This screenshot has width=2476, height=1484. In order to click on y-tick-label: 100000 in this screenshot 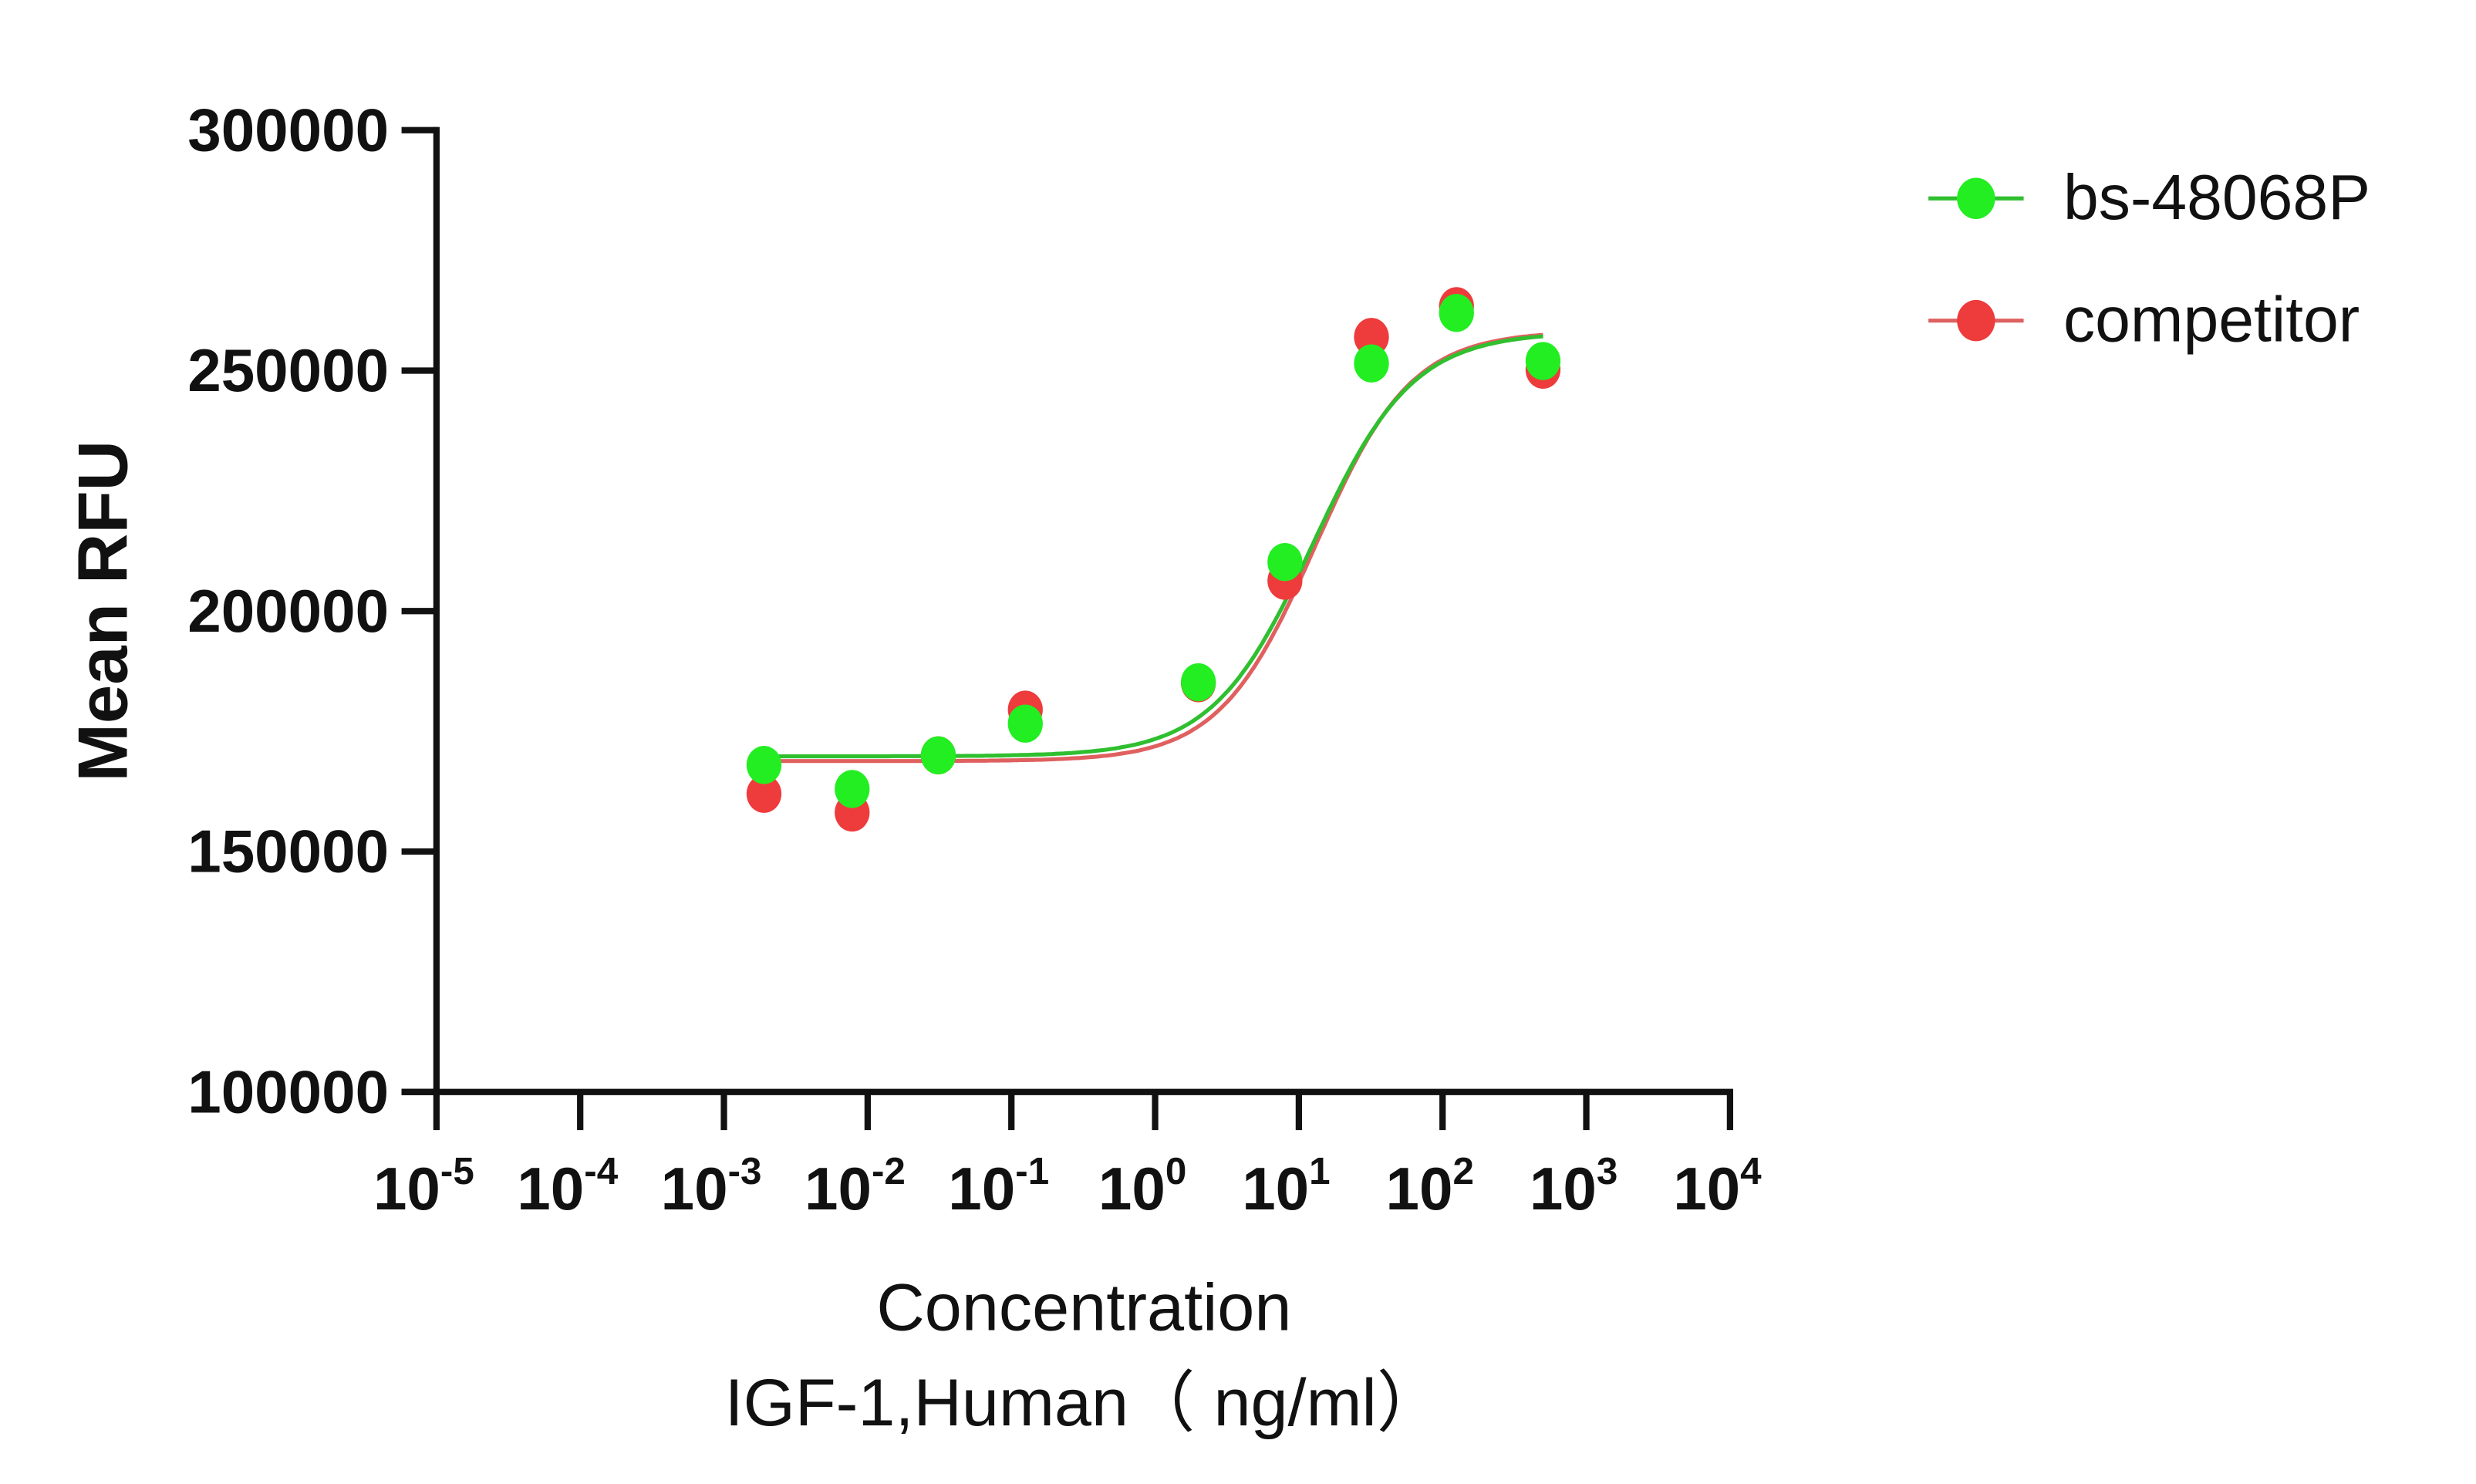, I will do `click(288, 1091)`.